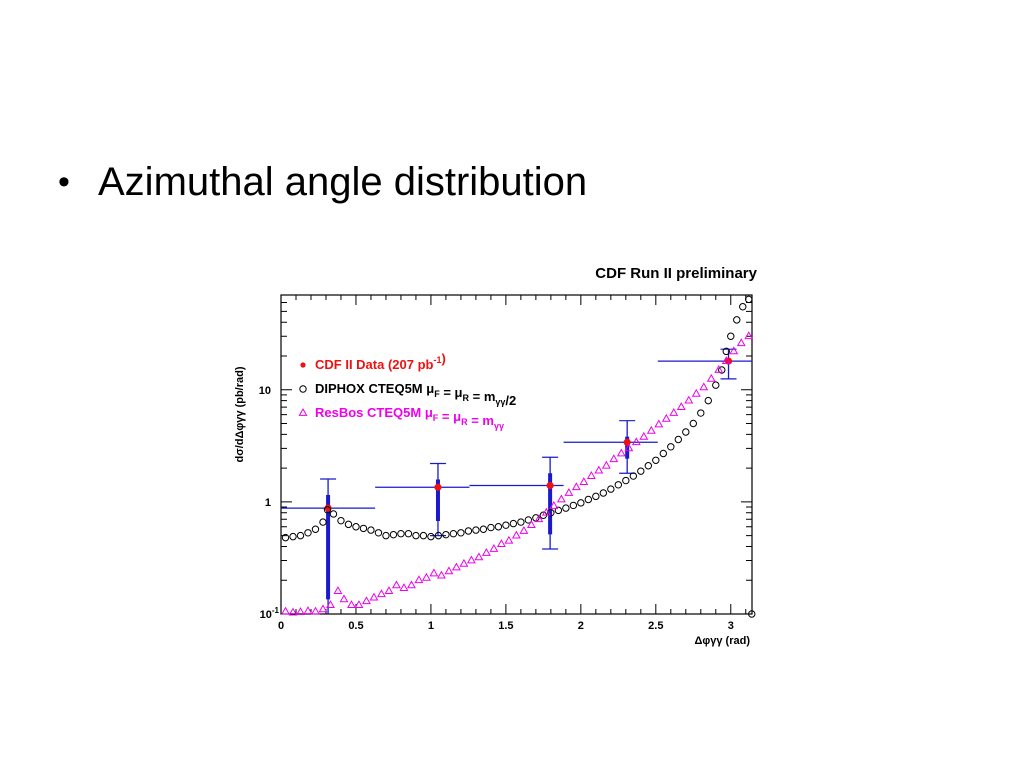 This screenshot has width=1024, height=768. I want to click on y-tick-label: 10, so click(265, 391).